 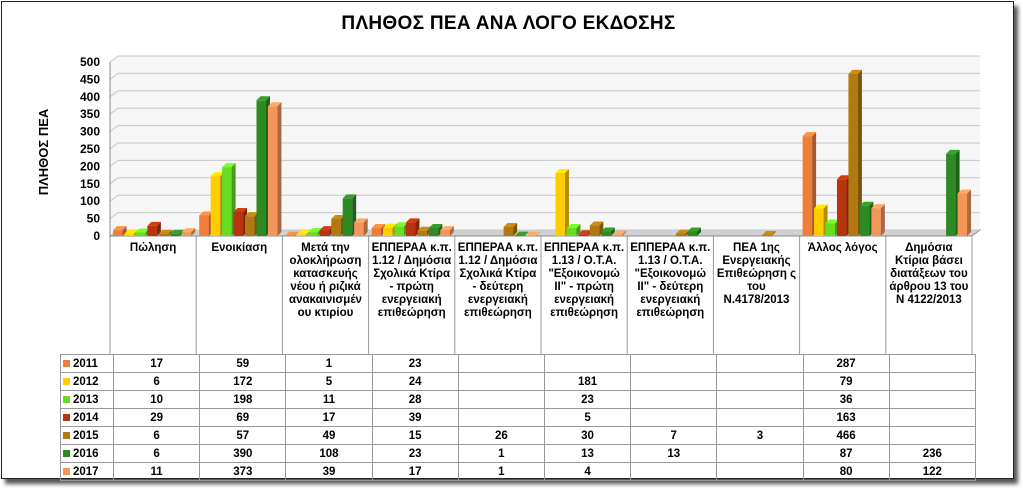 I want to click on y-tick-label: 450, so click(x=90, y=79).